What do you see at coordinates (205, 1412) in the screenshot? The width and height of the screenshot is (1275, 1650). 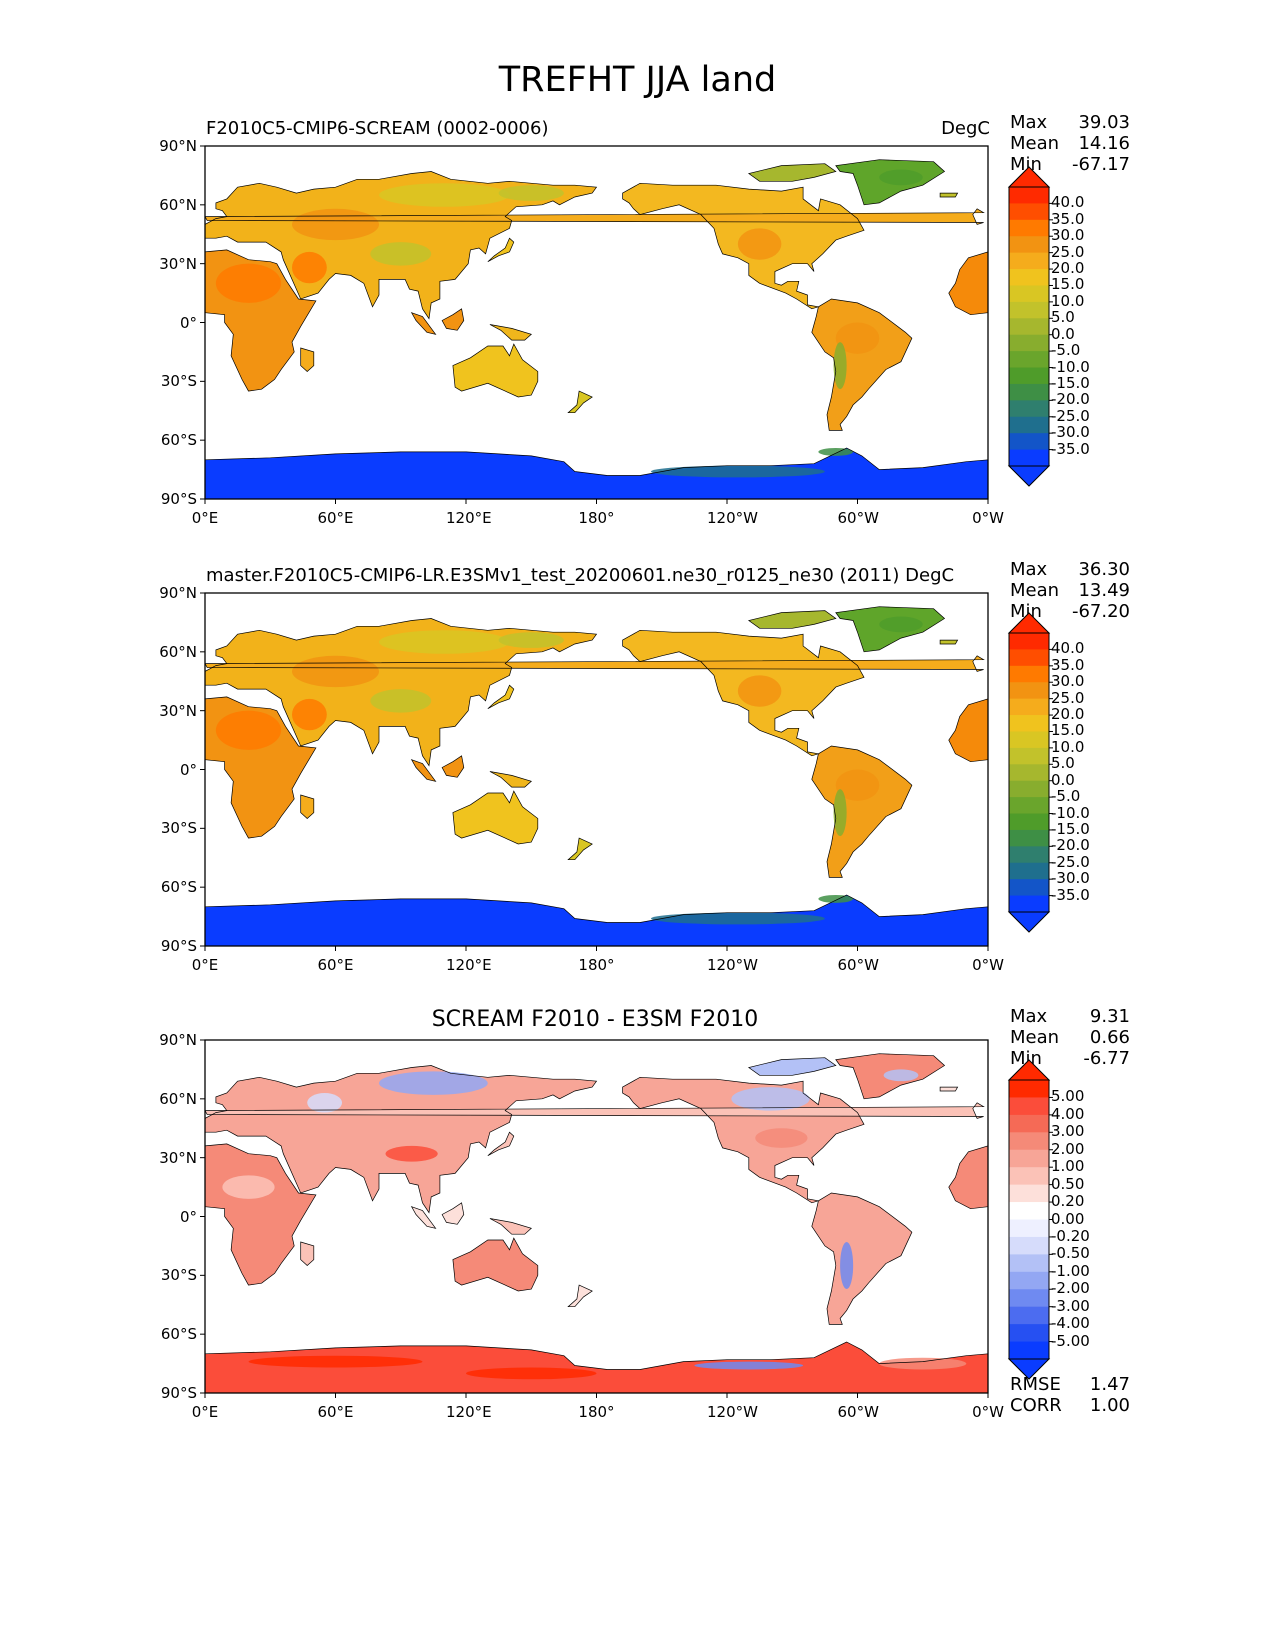 I see `x-tick-label: 0°E` at bounding box center [205, 1412].